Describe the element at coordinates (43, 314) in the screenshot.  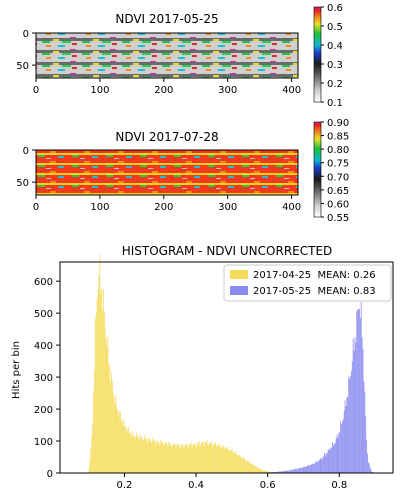
I see `y-tick-label: 500` at that location.